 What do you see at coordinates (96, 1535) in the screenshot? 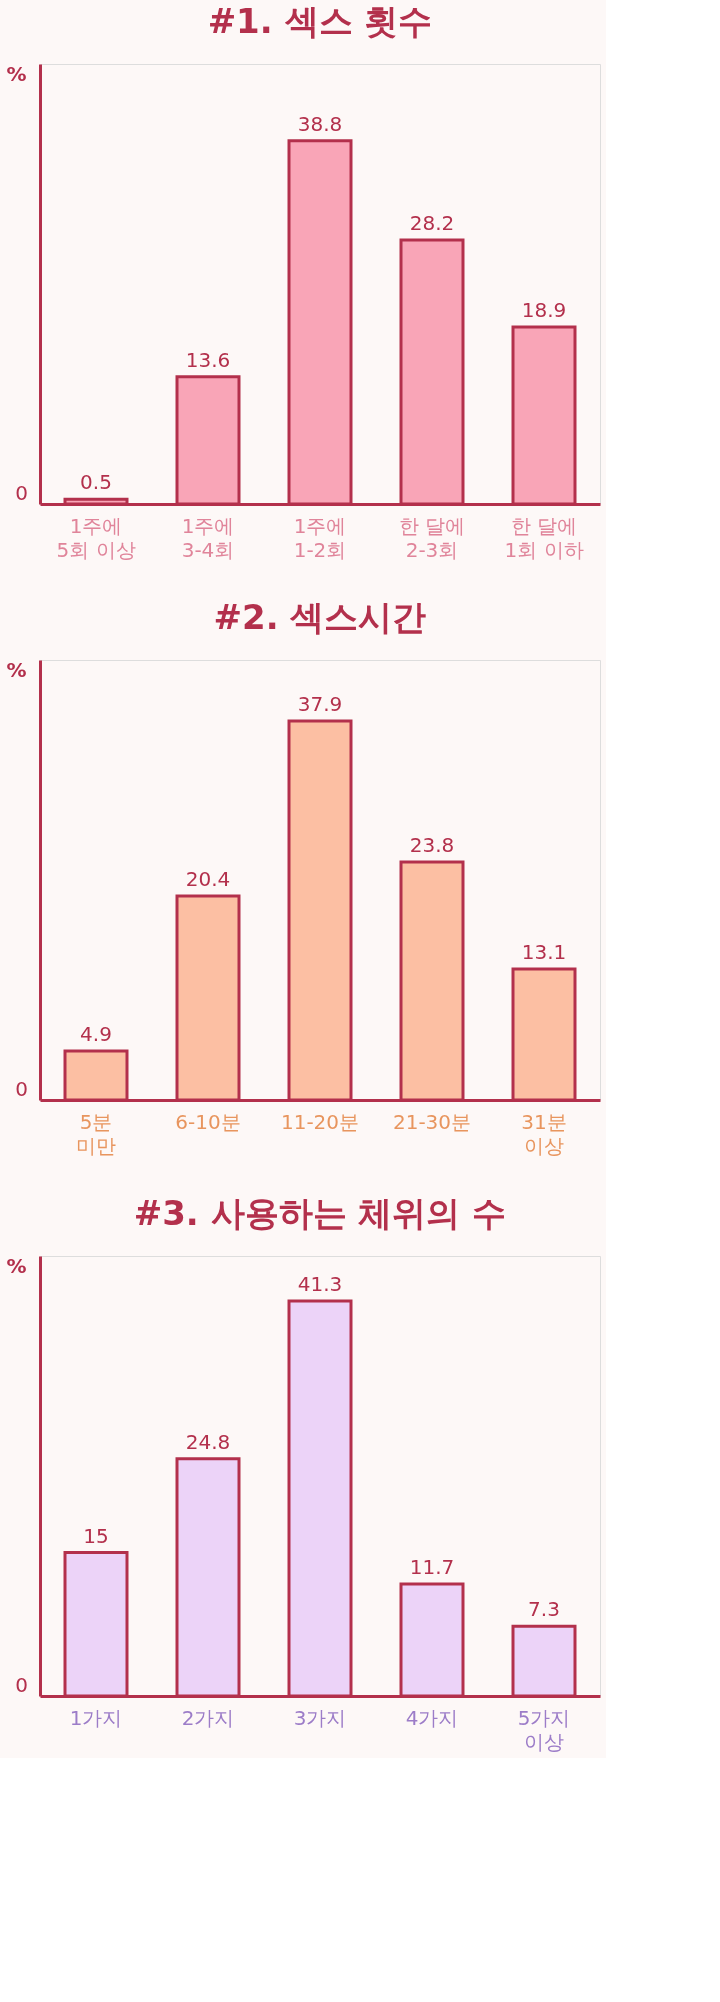
I see `data-label: 15` at bounding box center [96, 1535].